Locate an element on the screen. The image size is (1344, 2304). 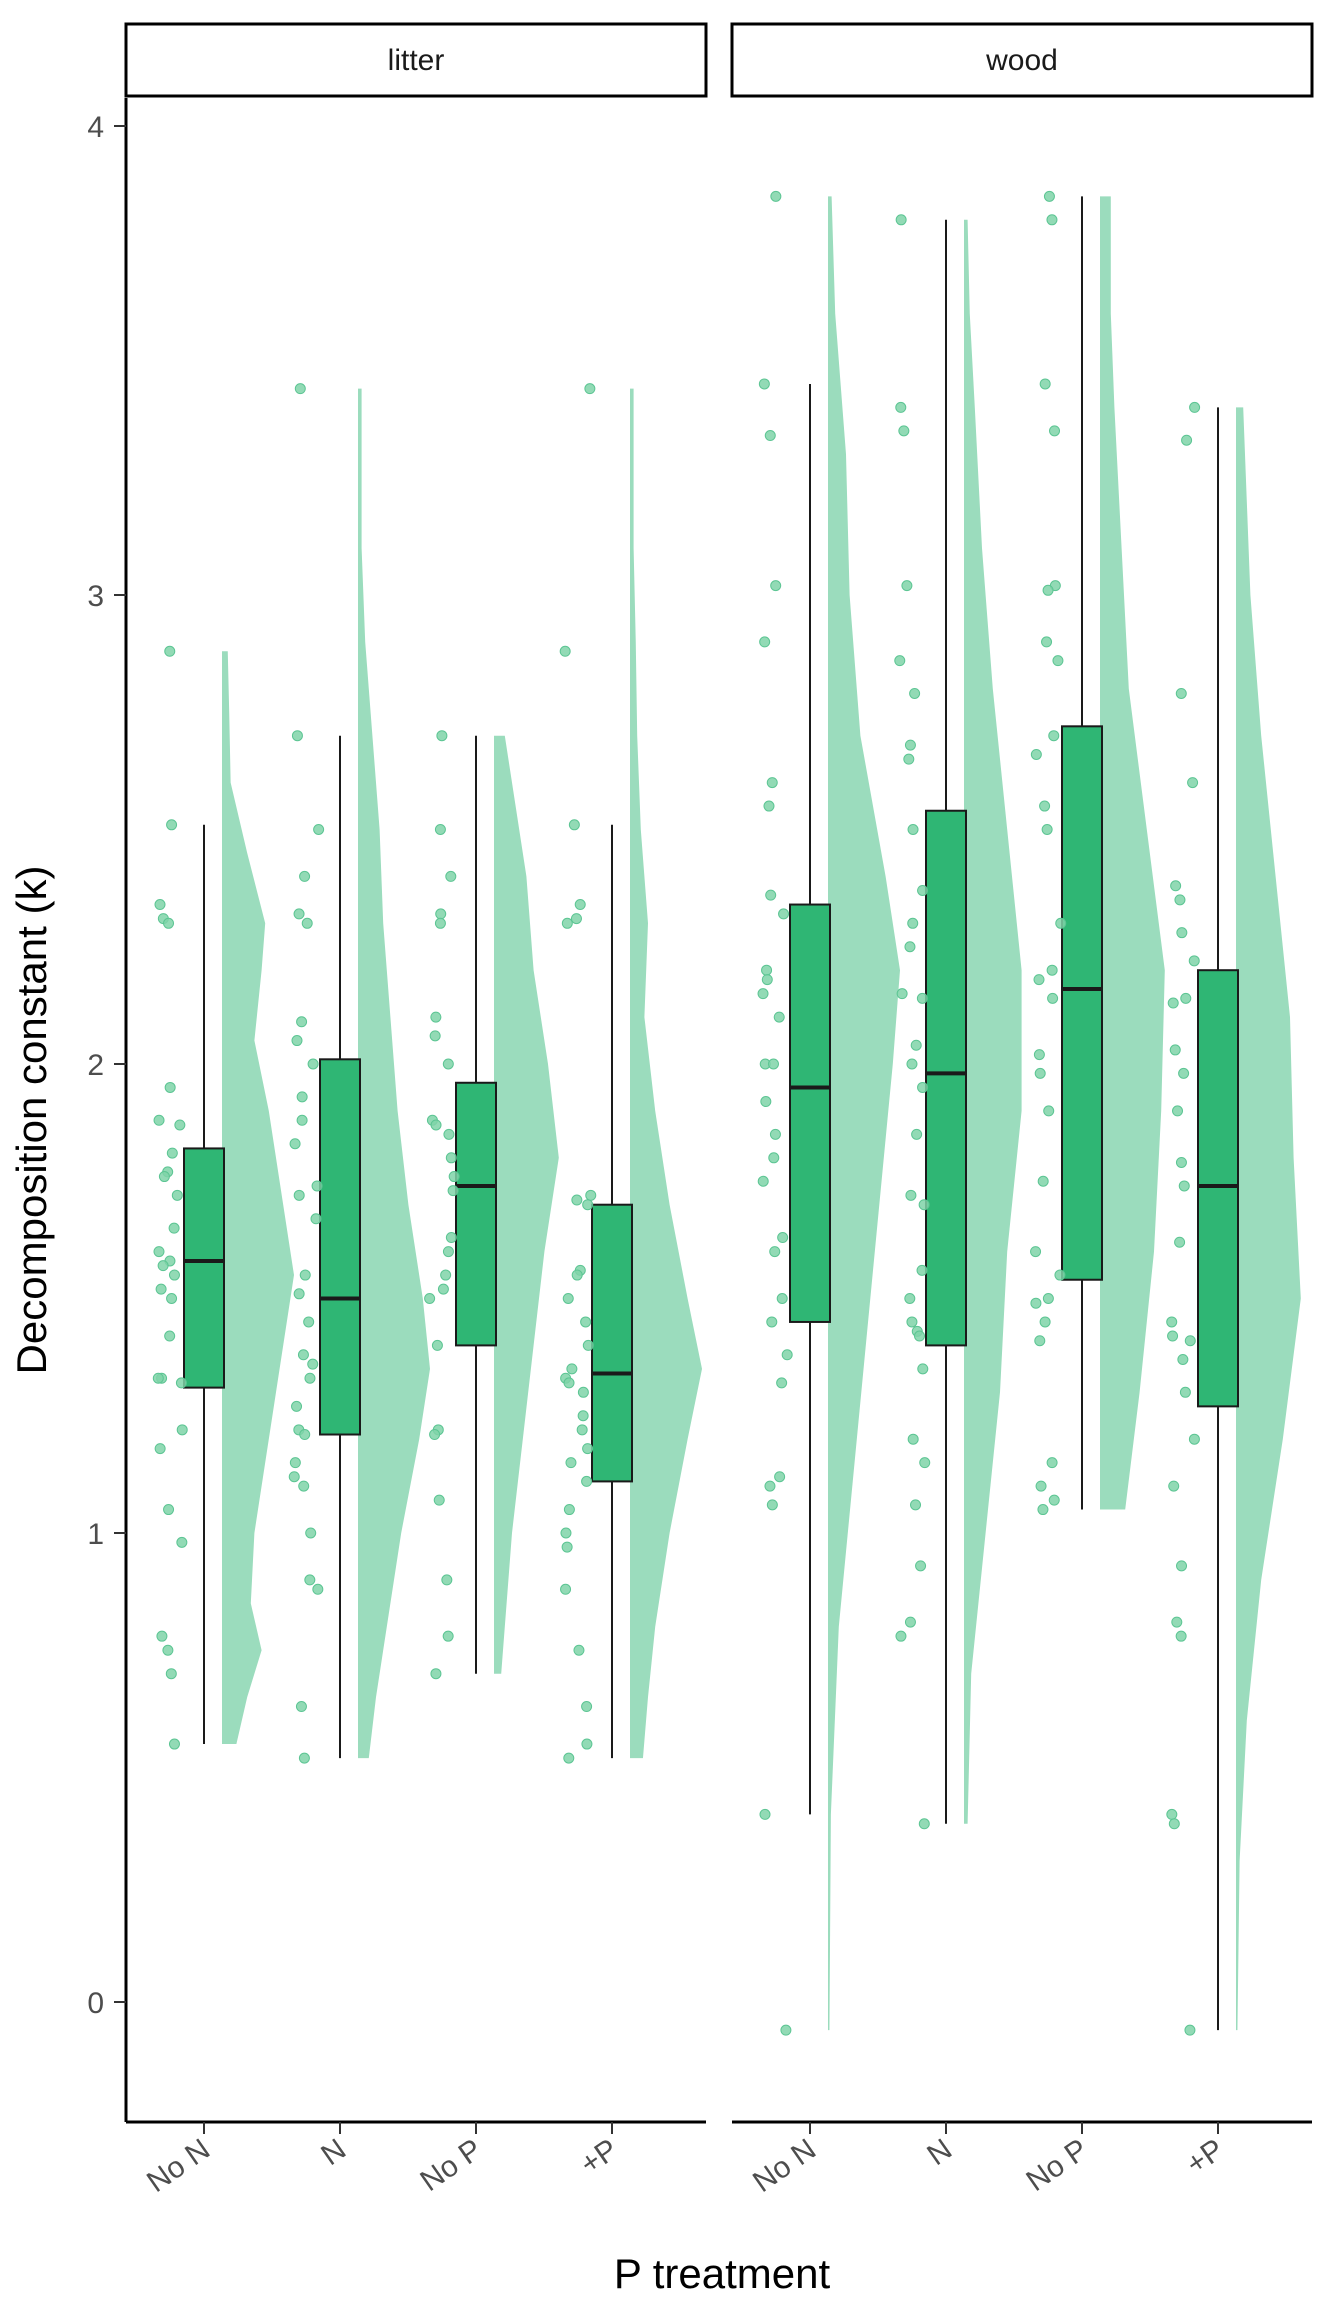
group-wood-2: No P is located at coordinates (1092, 1194).